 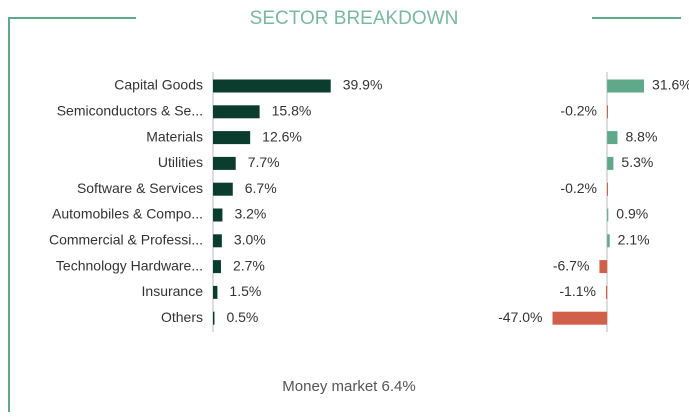 What do you see at coordinates (182, 317) in the screenshot?
I see `category-label: Others` at bounding box center [182, 317].